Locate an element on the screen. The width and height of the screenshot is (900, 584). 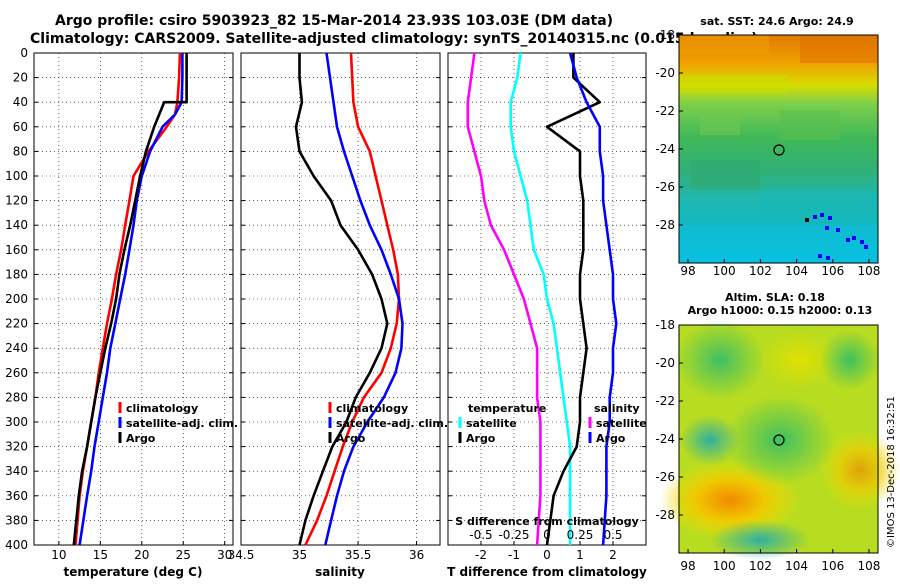
series-line-satellite-adj-clim- is located at coordinates (364, 299).